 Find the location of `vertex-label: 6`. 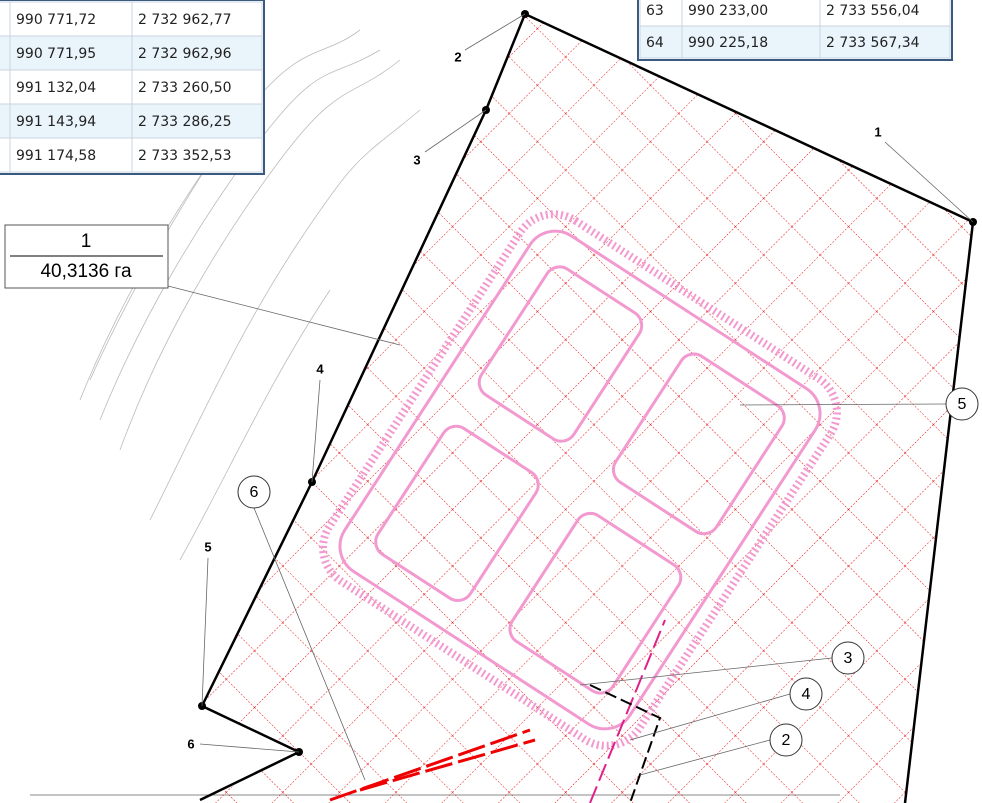

vertex-label: 6 is located at coordinates (190, 743).